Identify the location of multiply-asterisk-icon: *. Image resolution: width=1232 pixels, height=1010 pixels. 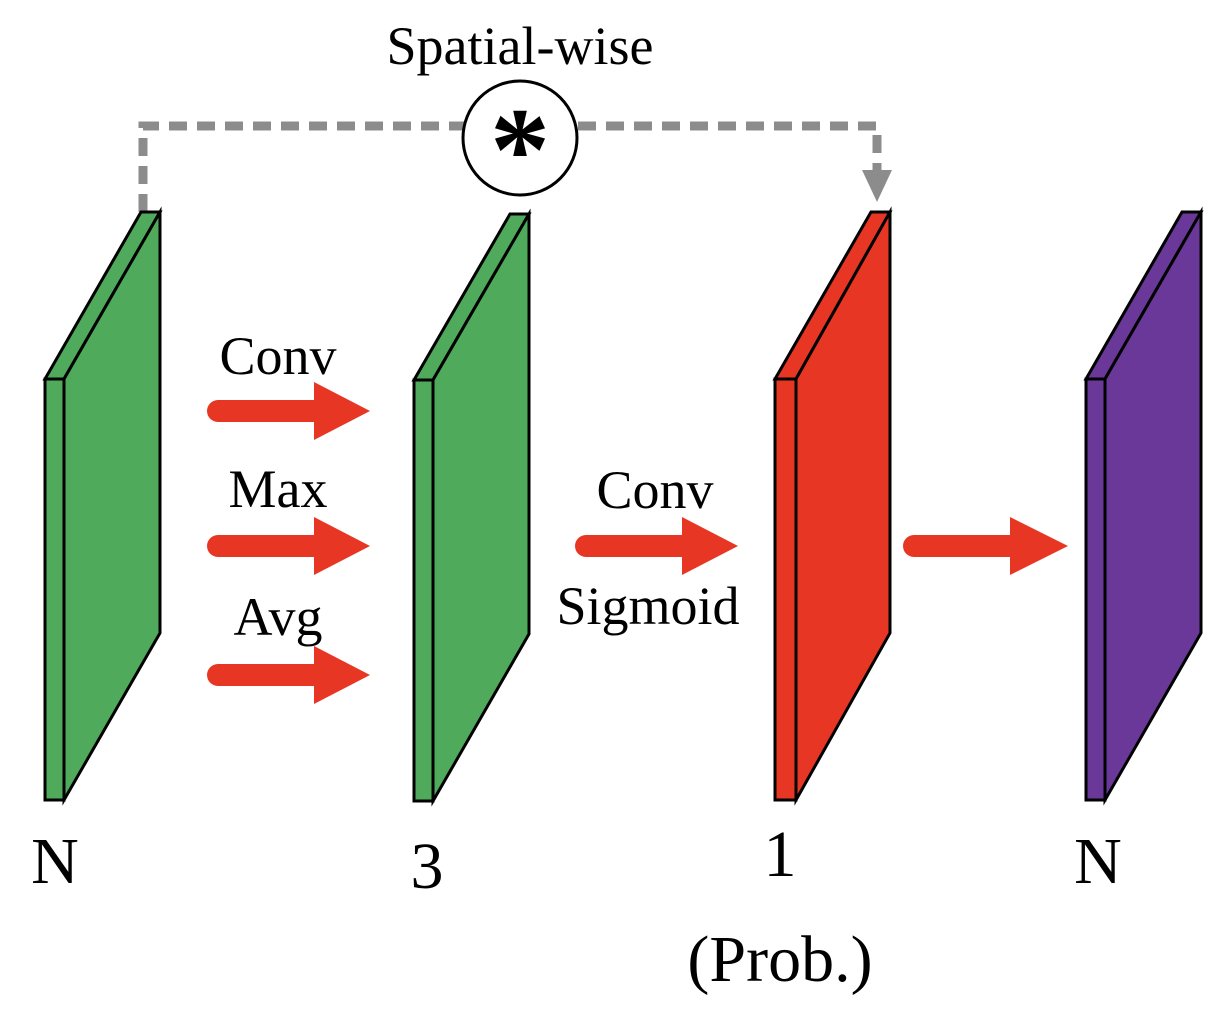
(520, 149).